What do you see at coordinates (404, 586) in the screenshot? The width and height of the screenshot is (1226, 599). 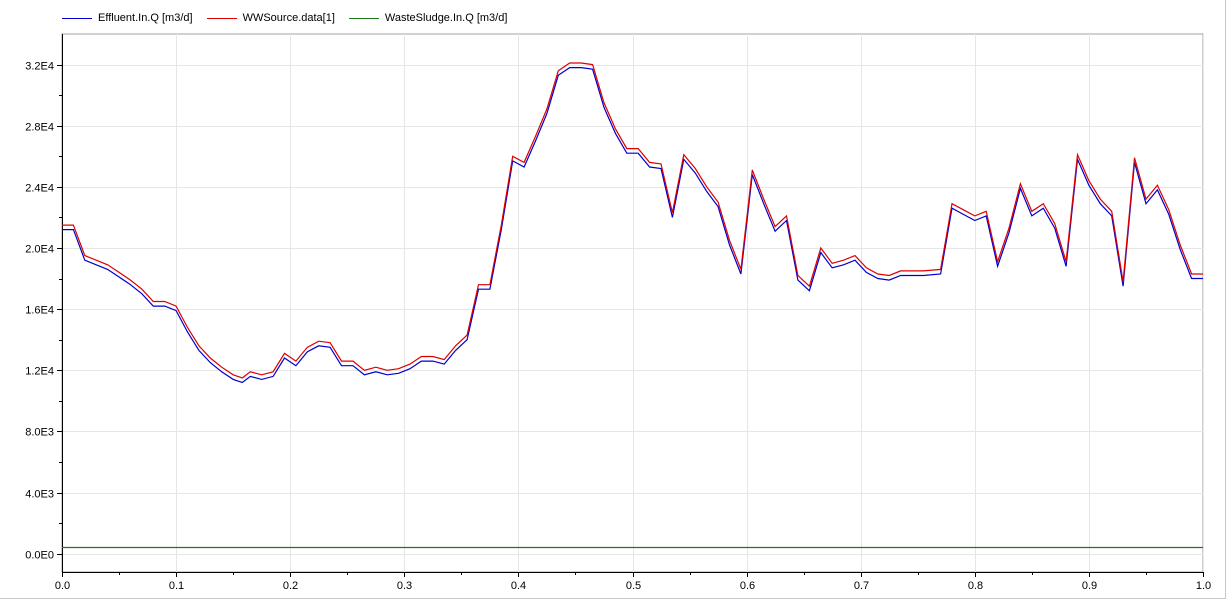 I see `x-tick-label: 0.3` at bounding box center [404, 586].